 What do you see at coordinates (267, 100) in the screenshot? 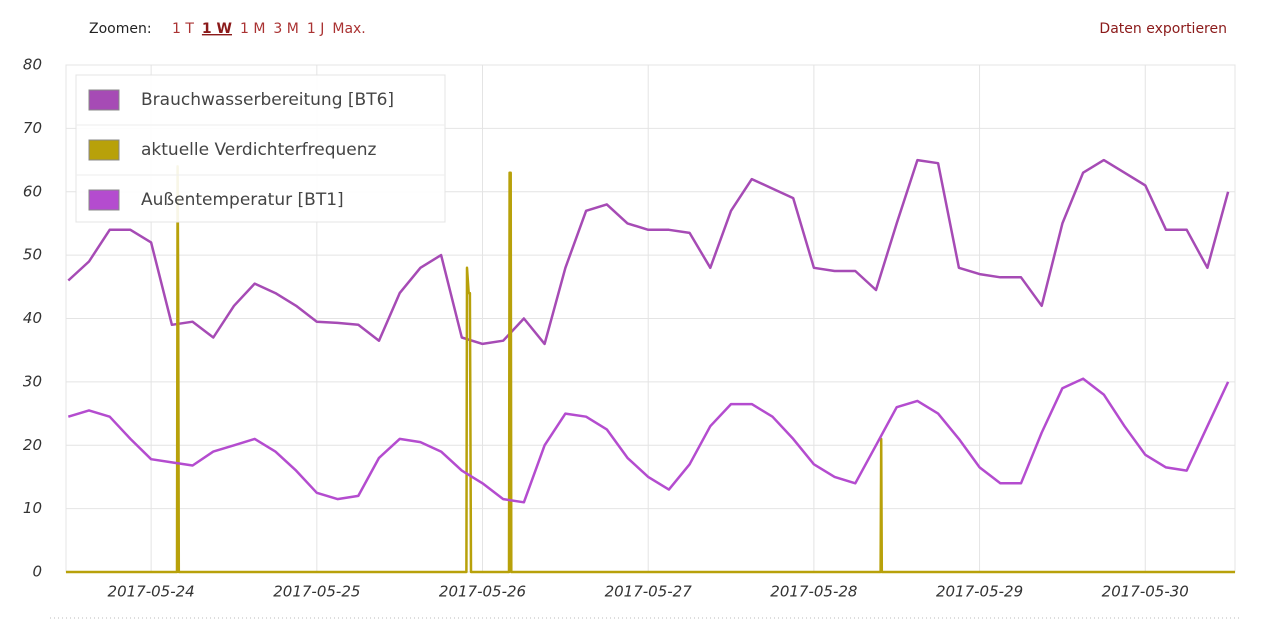
I see `legend-label: Brauchwasserbereitung [BT6]` at bounding box center [267, 100].